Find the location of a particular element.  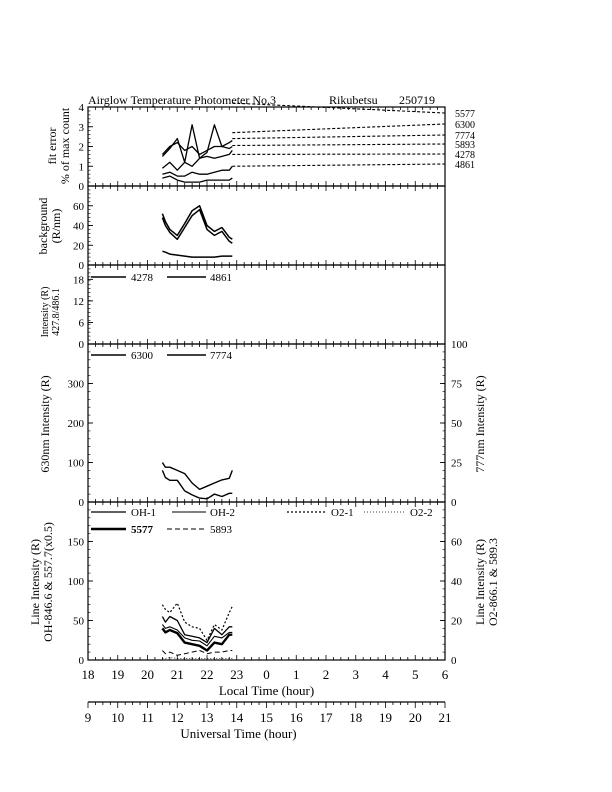

y-axis-1-tick-label: 4 is located at coordinates (82, 108).